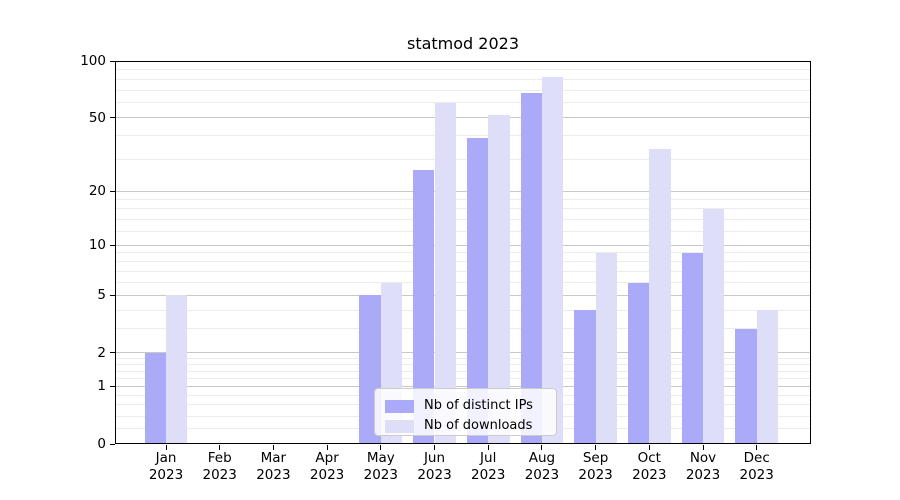  What do you see at coordinates (101, 444) in the screenshot?
I see `y-tick-label: 0` at bounding box center [101, 444].